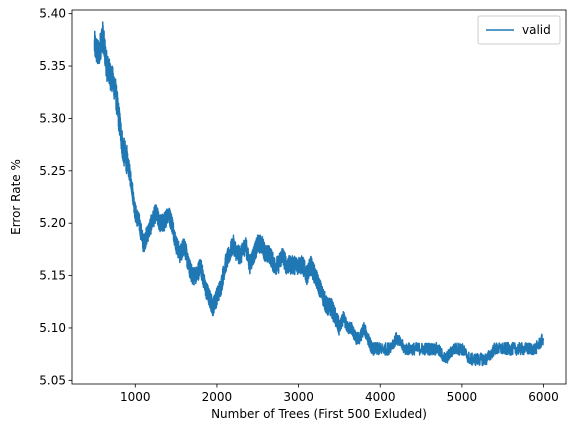 The height and width of the screenshot is (432, 576). Describe the element at coordinates (52, 380) in the screenshot. I see `y-tick-label: 5.05` at that location.